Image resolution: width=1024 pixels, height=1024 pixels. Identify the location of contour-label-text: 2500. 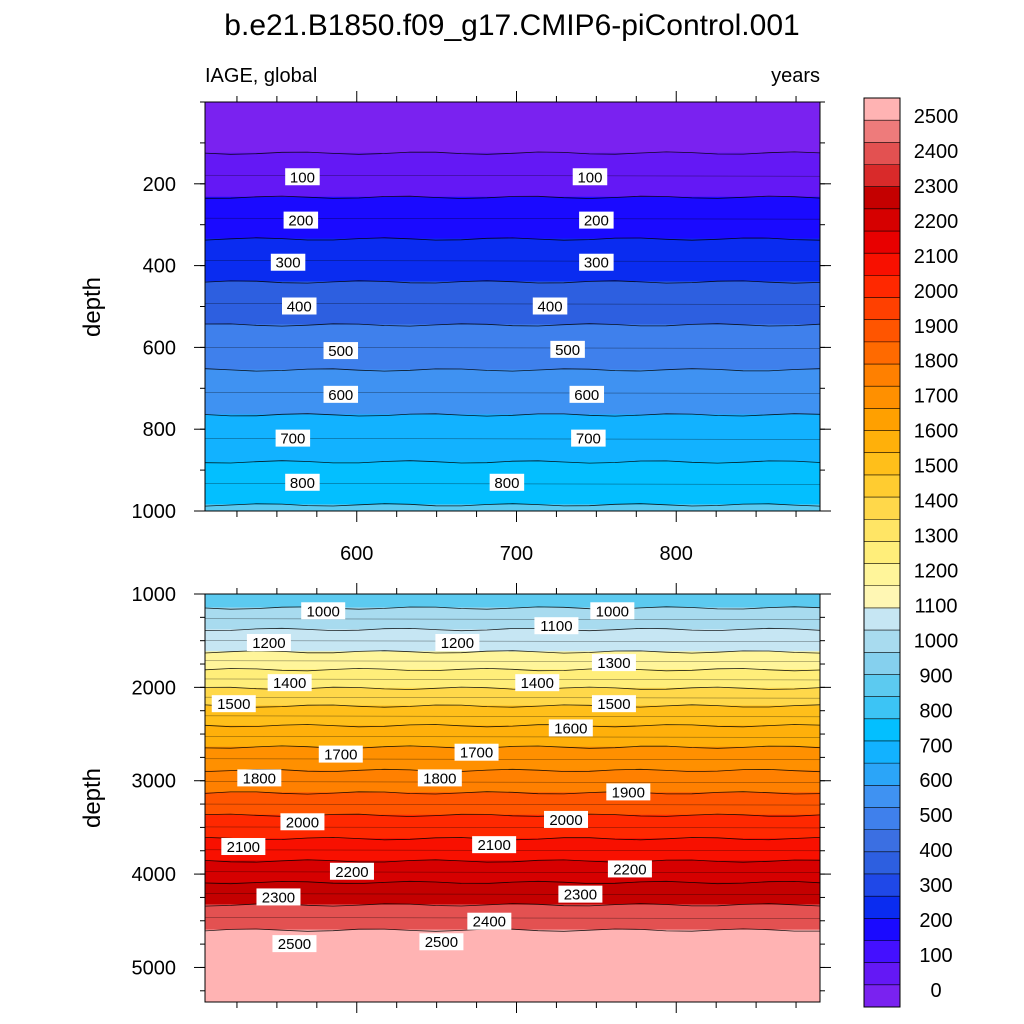
(294, 944).